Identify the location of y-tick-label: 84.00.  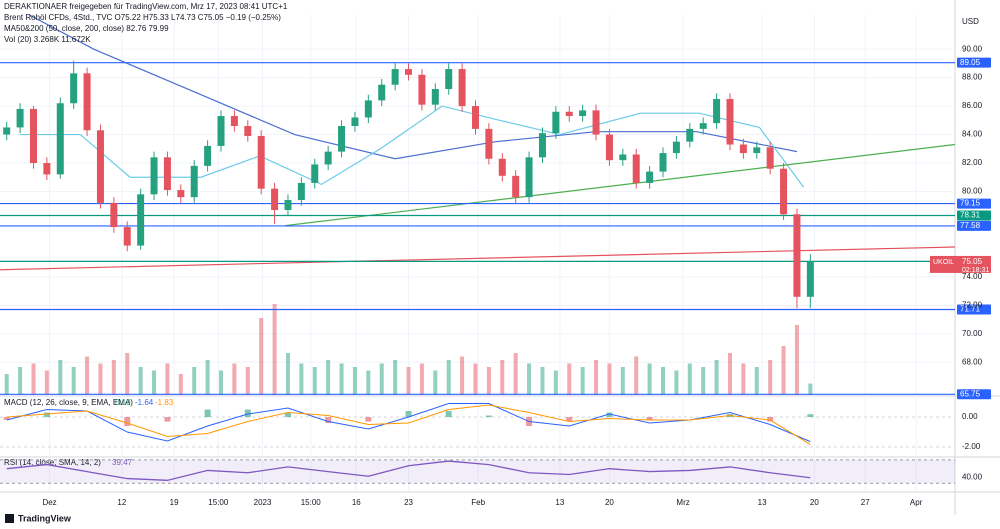
(972, 134).